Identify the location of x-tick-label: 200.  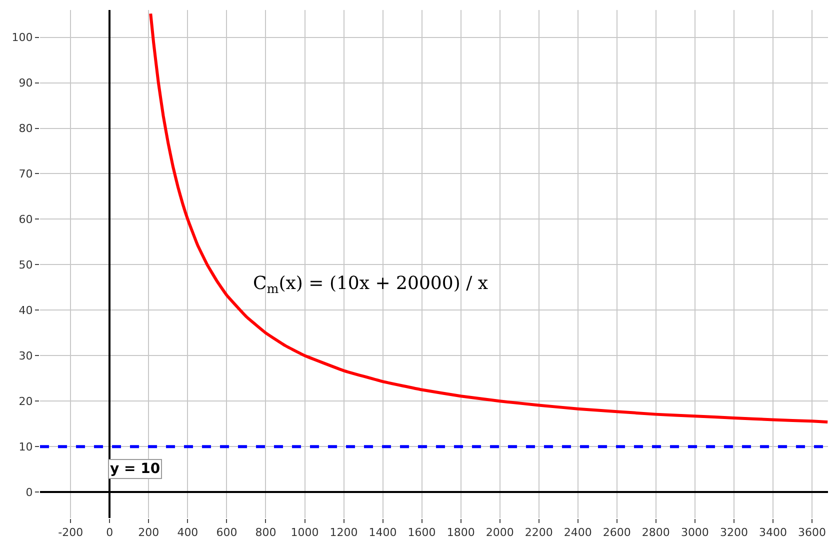
(149, 533).